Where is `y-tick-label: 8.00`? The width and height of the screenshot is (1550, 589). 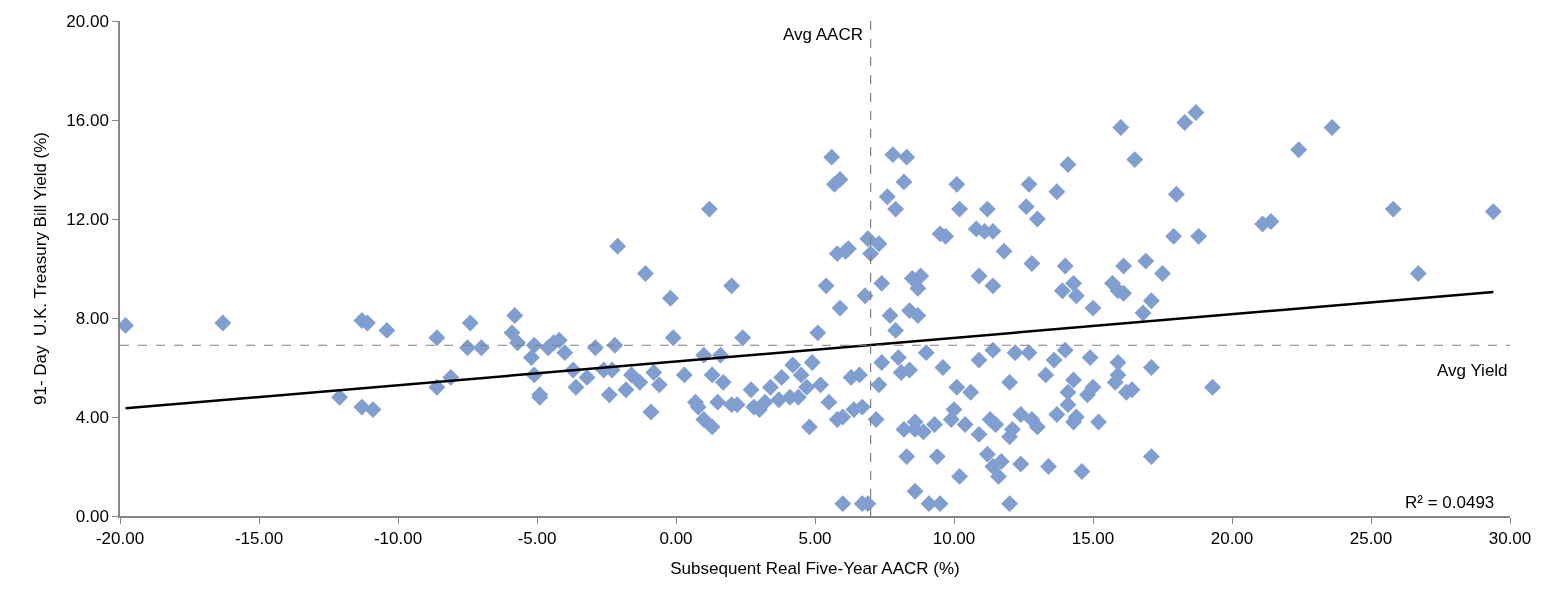
y-tick-label: 8.00 is located at coordinates (92, 318).